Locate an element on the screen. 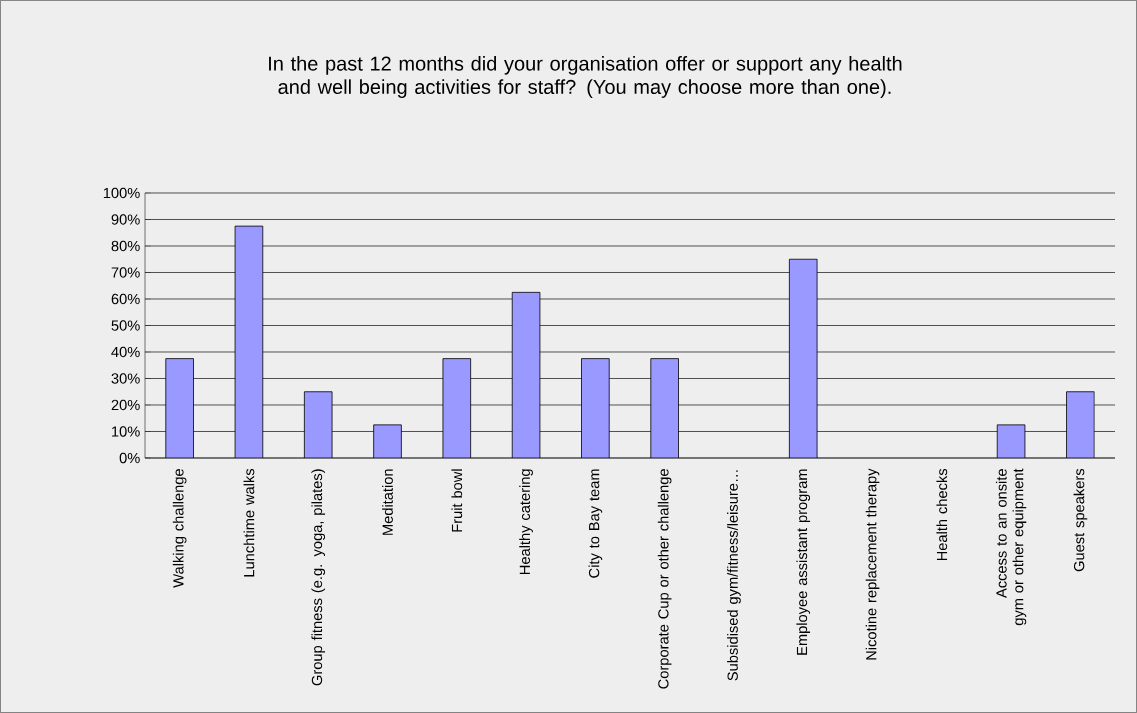 The height and width of the screenshot is (713, 1137). y-tick-label: 80% is located at coordinates (125, 246).